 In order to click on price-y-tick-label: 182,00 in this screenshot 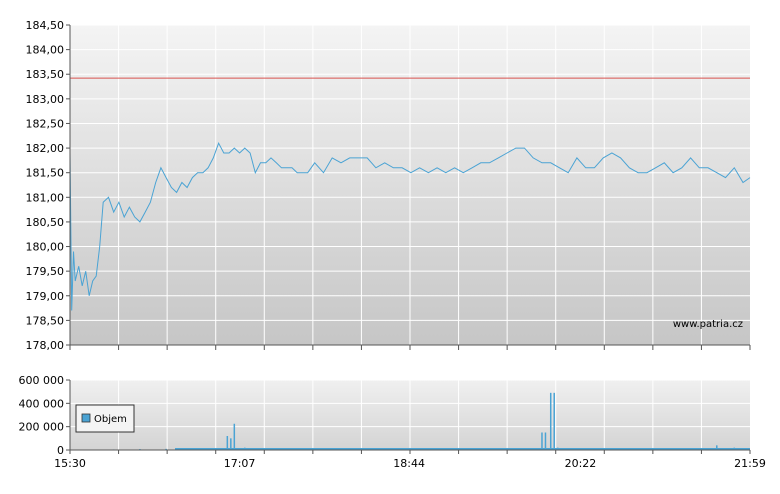, I will do `click(45, 148)`.